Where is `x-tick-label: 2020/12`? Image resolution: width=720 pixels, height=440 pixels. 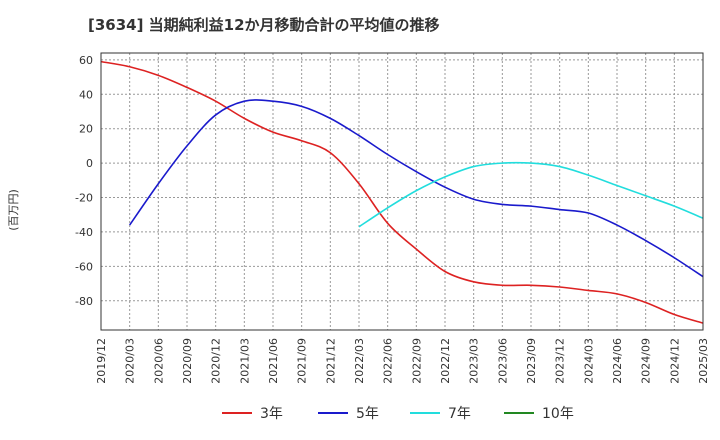
x-tick-label: 2020/12 is located at coordinates (216, 361).